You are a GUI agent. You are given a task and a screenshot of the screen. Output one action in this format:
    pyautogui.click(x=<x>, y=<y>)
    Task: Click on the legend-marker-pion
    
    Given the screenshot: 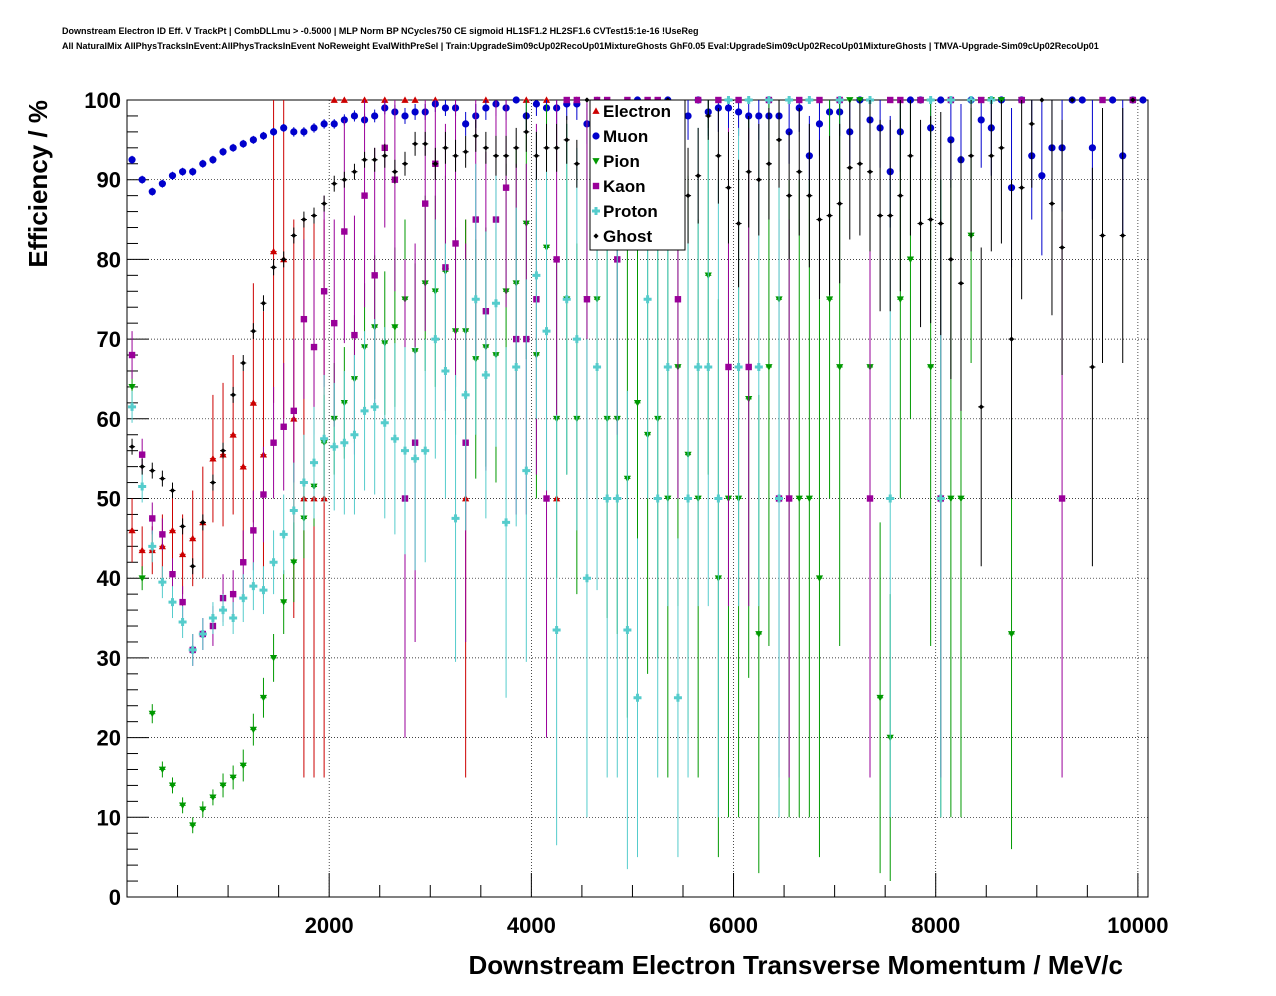 What is the action you would take?
    pyautogui.click(x=596, y=161)
    